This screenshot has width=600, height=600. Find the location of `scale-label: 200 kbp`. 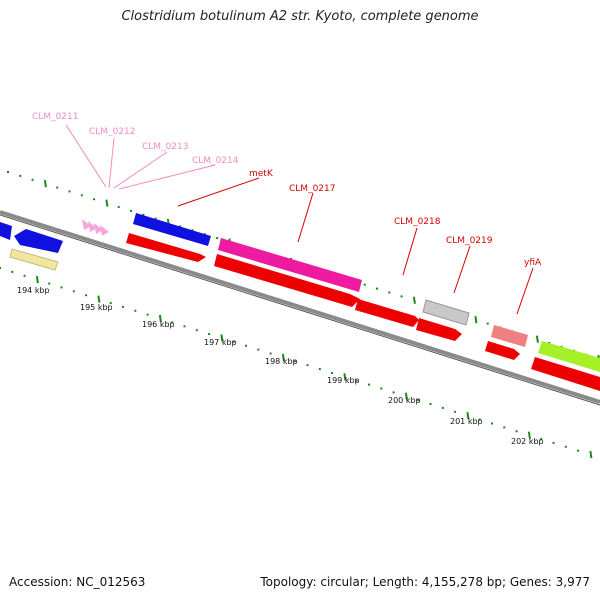

scale-label: 200 kbp is located at coordinates (404, 400).